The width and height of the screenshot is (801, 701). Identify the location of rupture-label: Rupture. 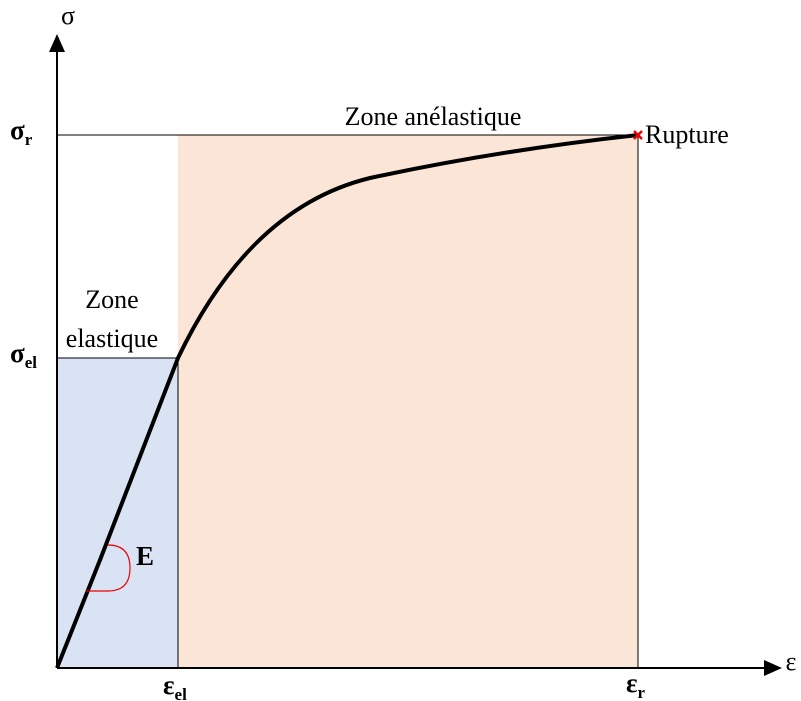
(687, 134).